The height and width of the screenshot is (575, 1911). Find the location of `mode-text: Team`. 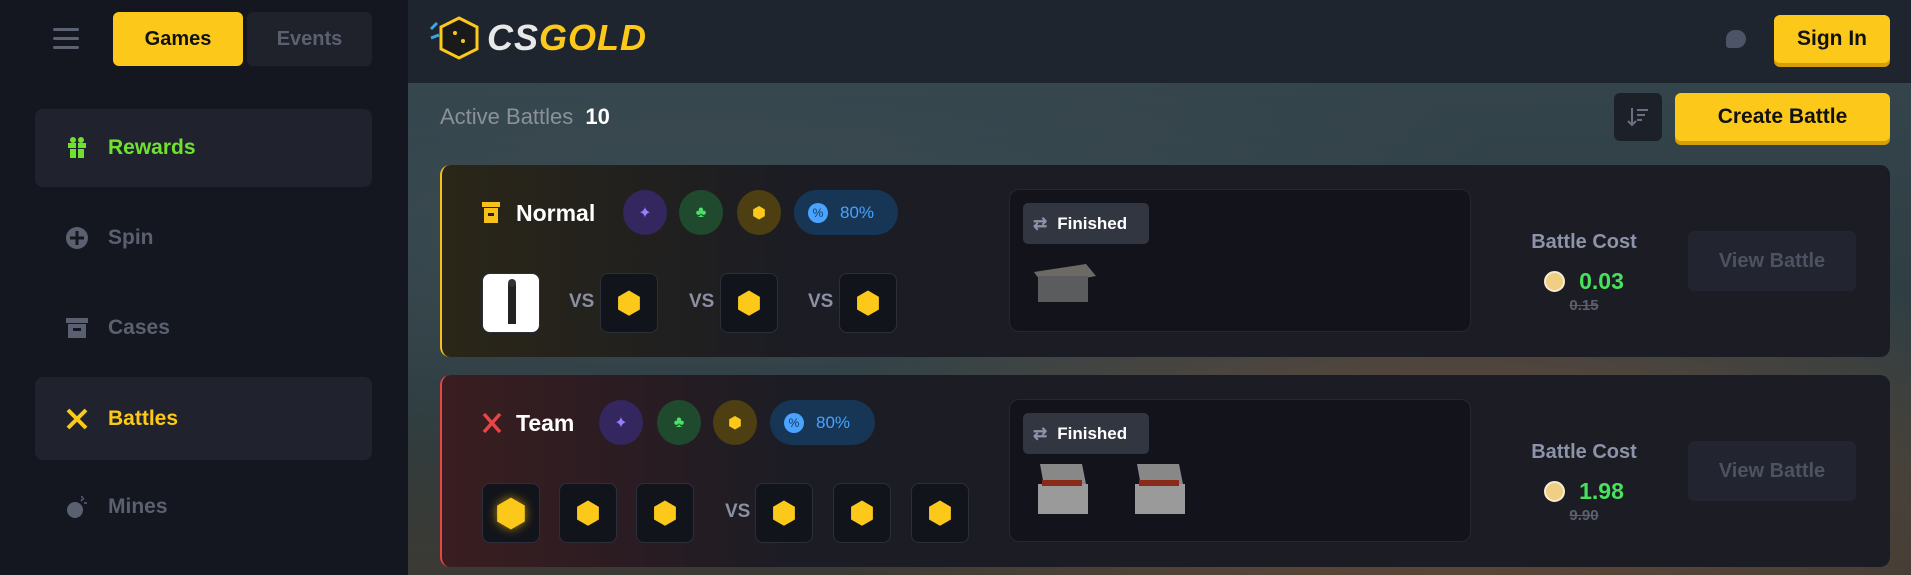

mode-text: Team is located at coordinates (545, 422).